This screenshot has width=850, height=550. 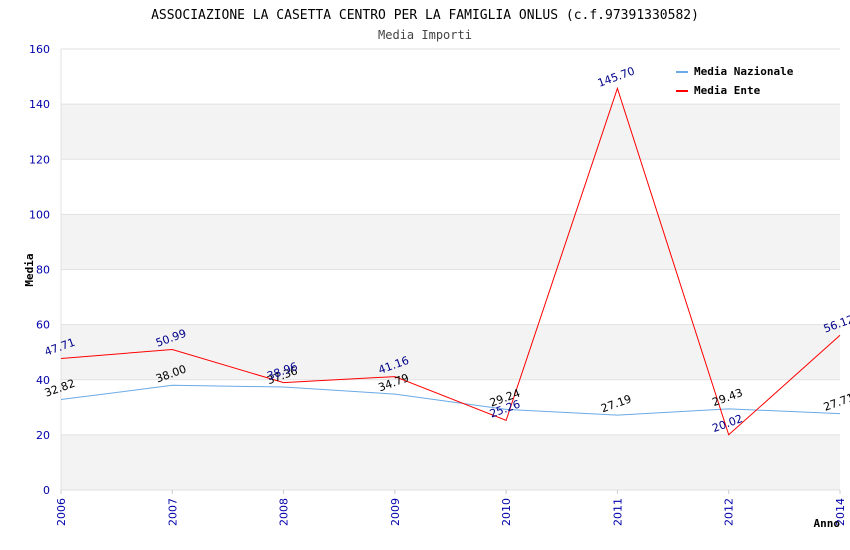 I want to click on x-tick-label: 2010, so click(x=506, y=512).